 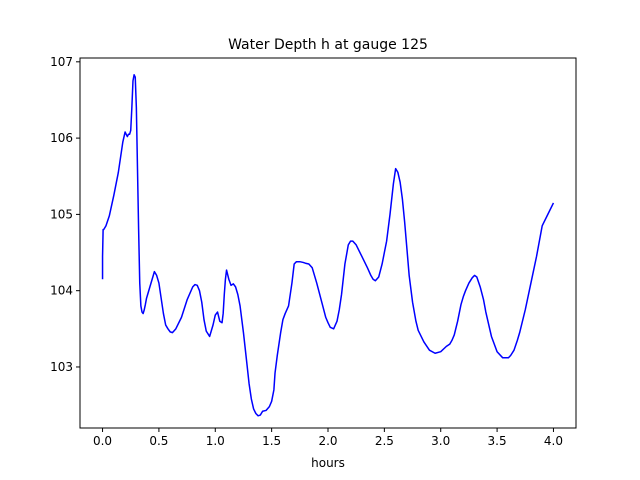 I want to click on y-tick-label: 105, so click(x=61, y=214).